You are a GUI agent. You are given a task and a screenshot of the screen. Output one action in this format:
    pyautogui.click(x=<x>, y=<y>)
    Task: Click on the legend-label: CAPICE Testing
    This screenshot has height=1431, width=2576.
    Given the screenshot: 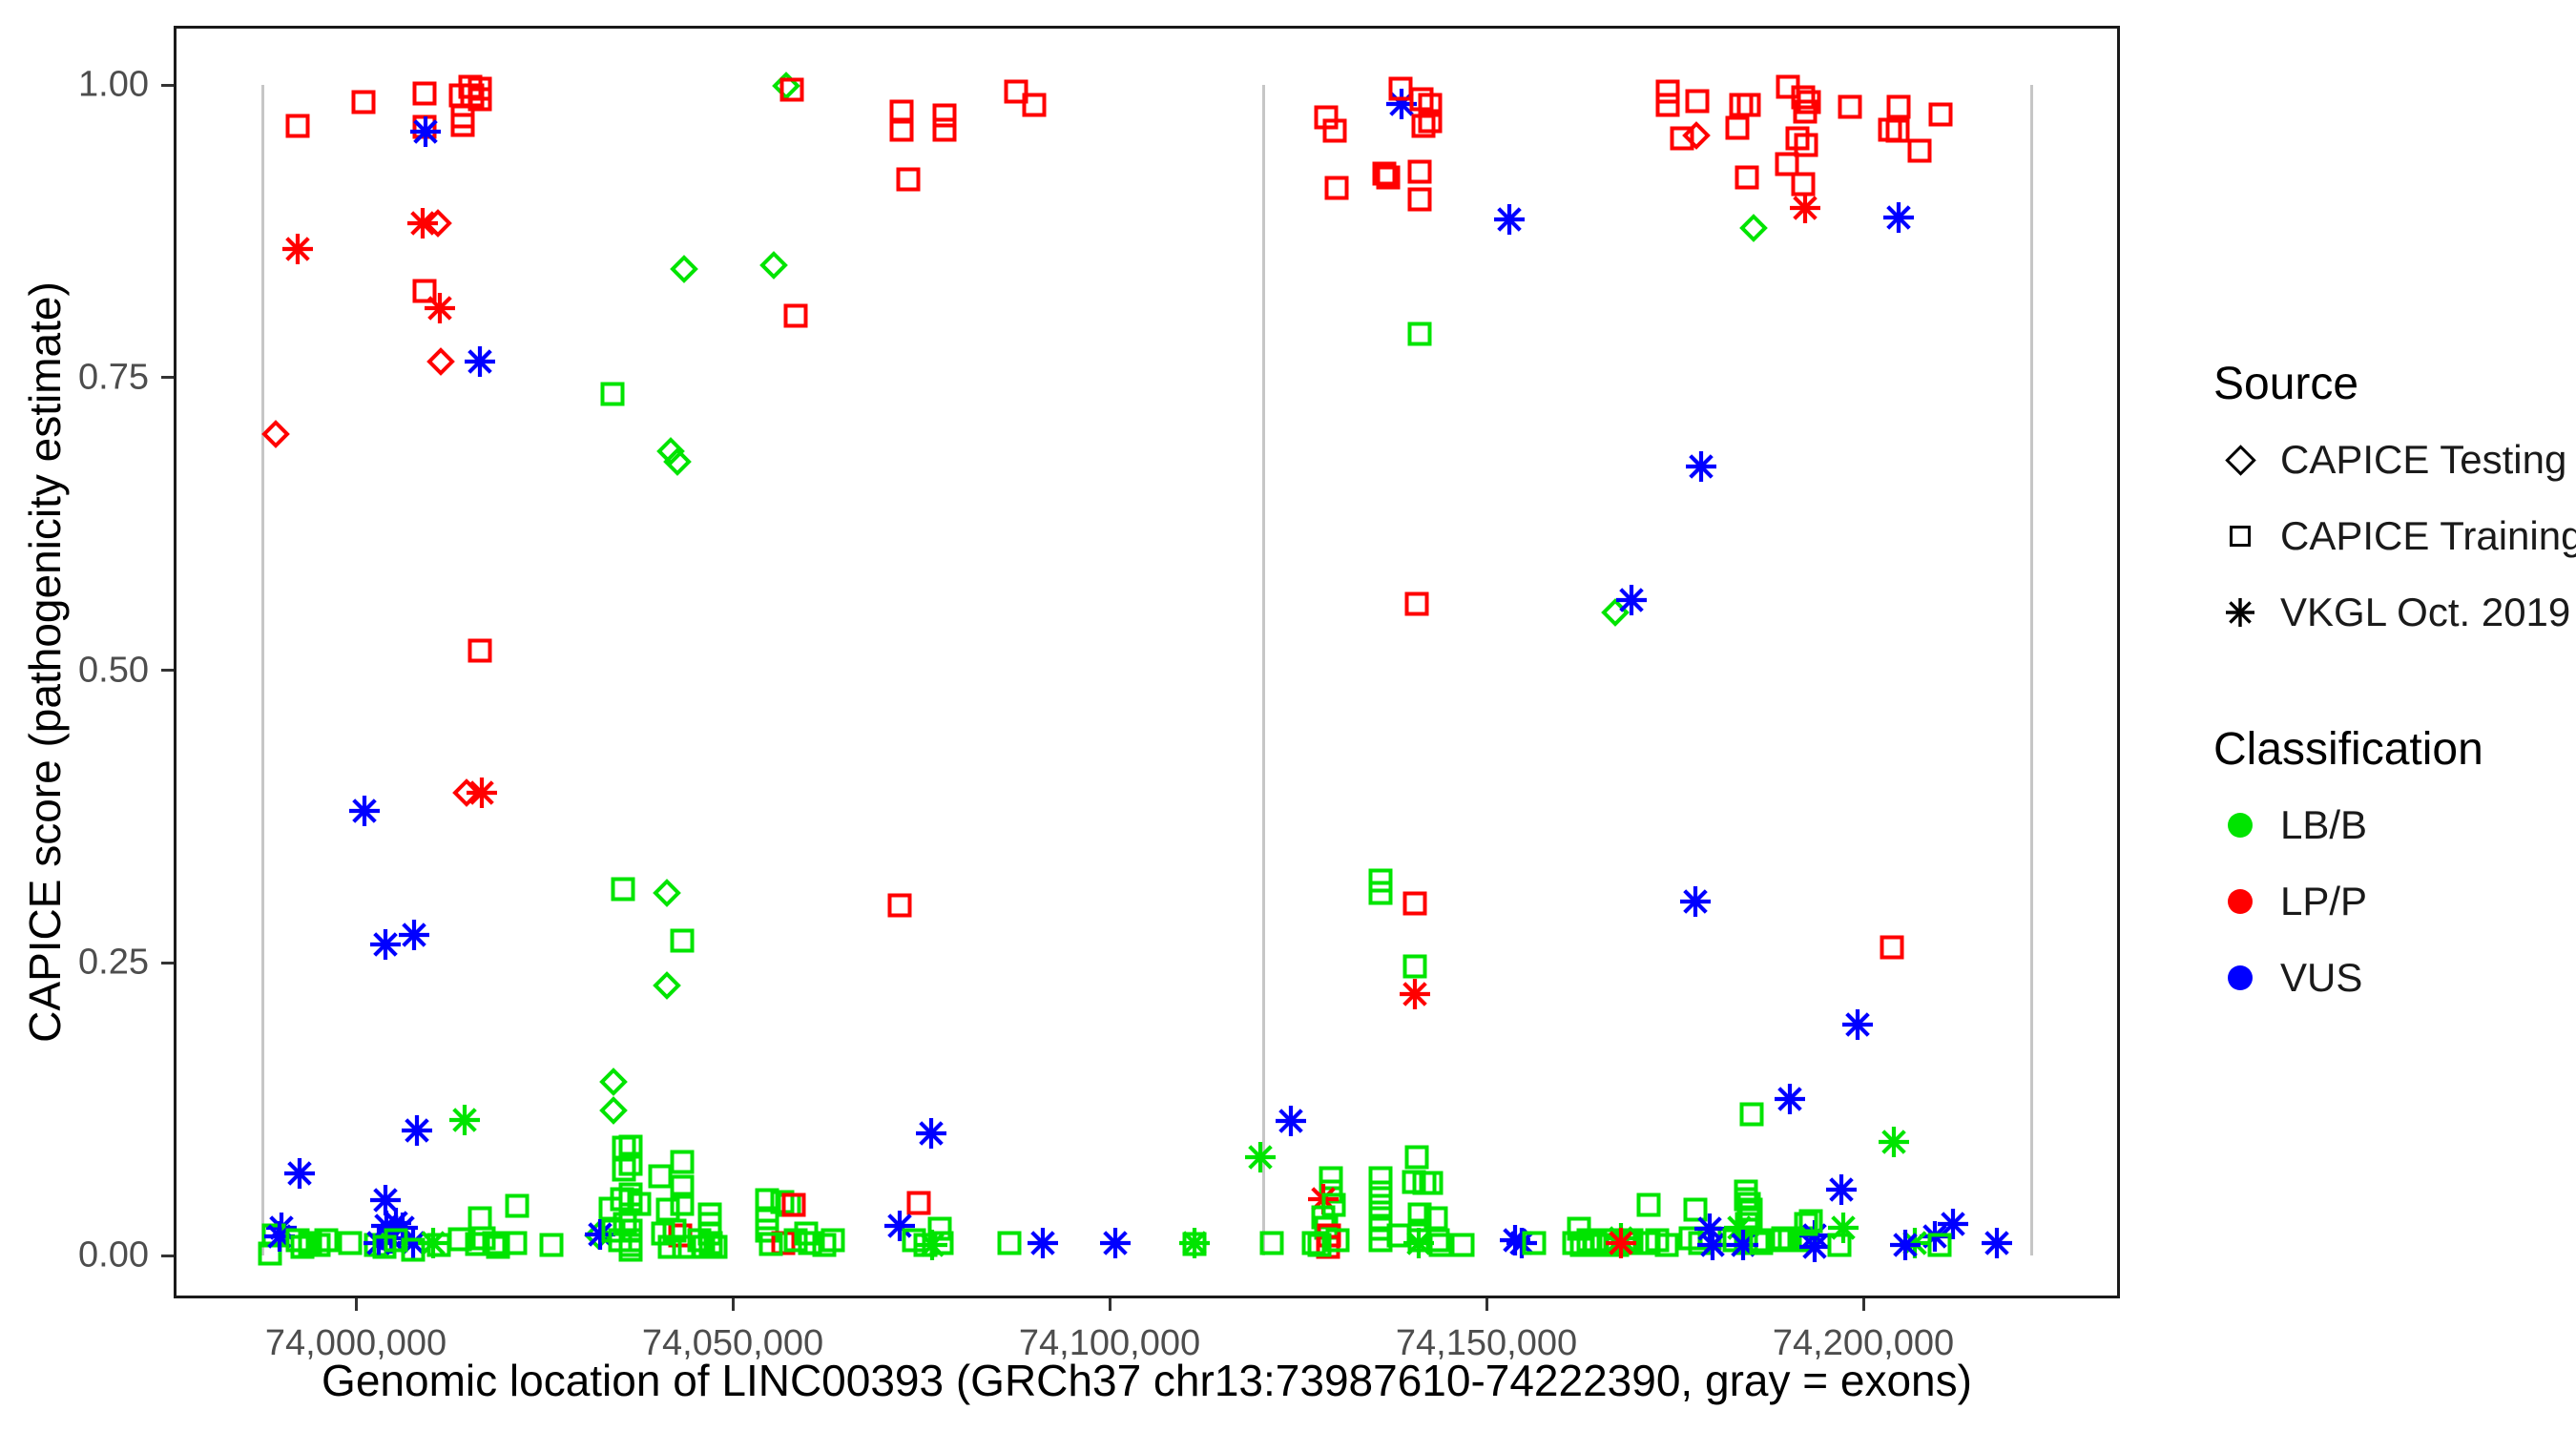 What is the action you would take?
    pyautogui.click(x=2423, y=459)
    